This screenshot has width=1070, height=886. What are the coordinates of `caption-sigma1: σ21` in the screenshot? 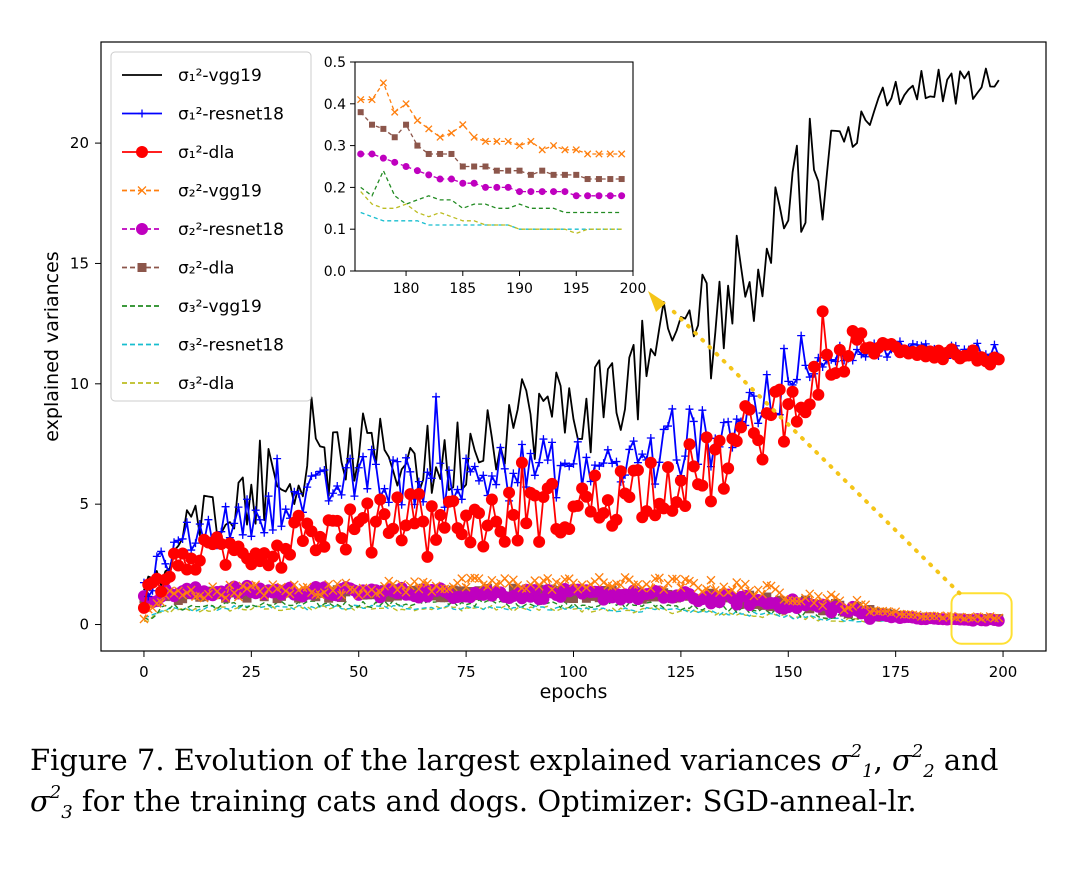 It's located at (852, 761).